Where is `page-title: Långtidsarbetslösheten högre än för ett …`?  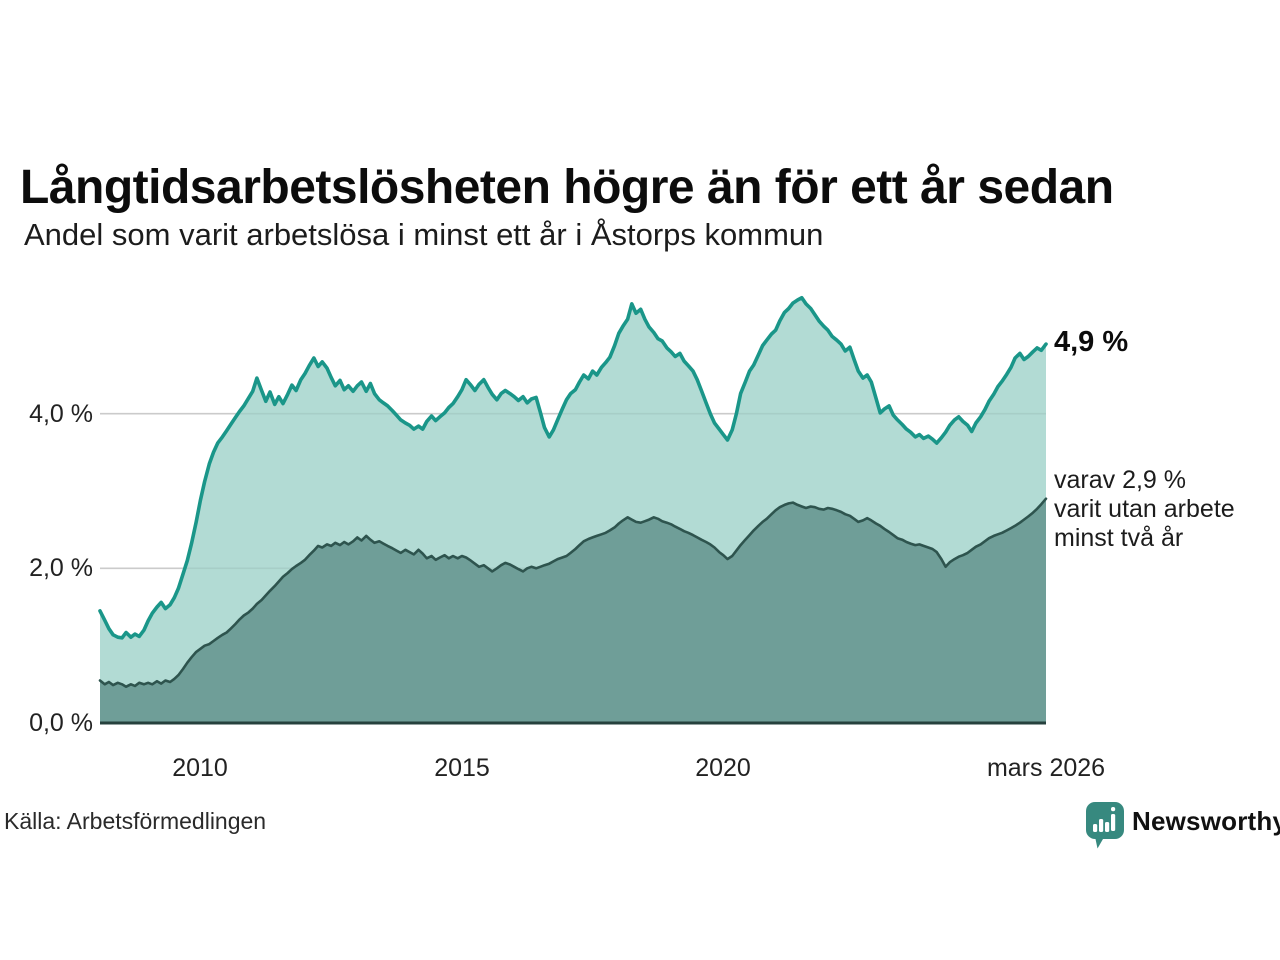
page-title: Långtidsarbetslösheten högre än för ett … is located at coordinates (567, 188).